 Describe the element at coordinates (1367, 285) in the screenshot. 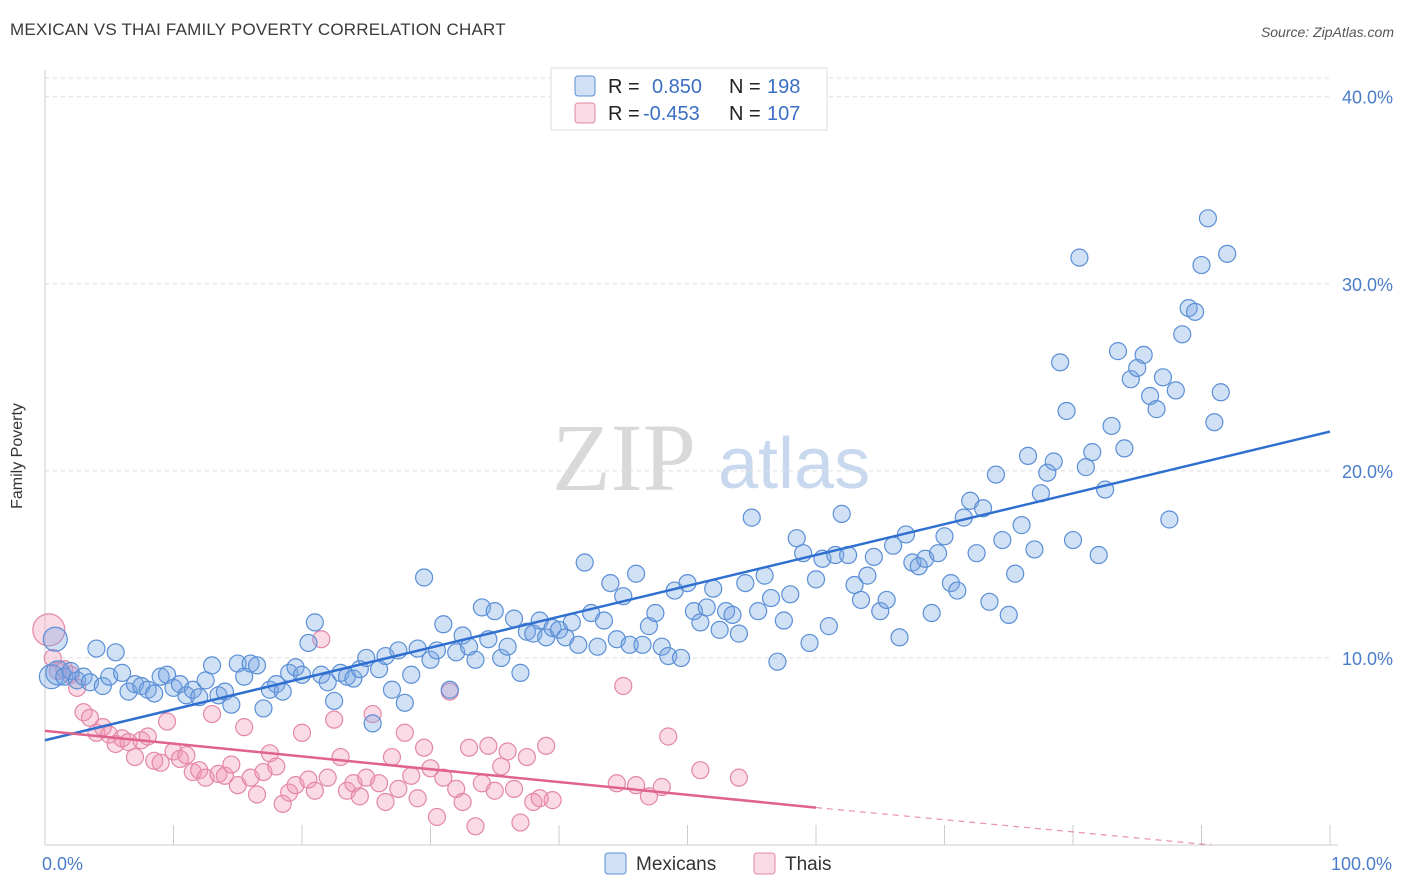

I see `y-tick-label-2: 30.0%` at that location.